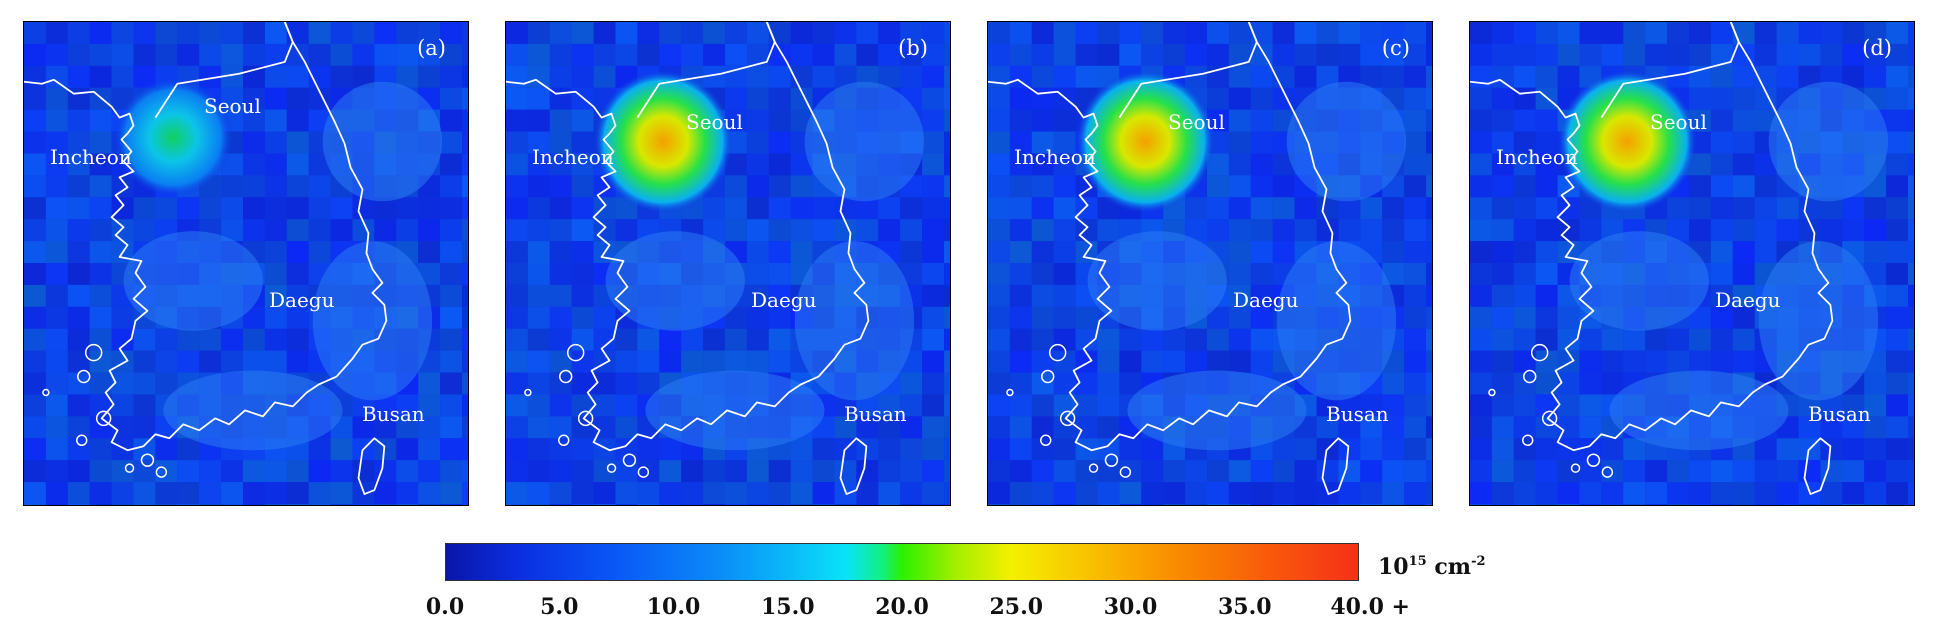 The image size is (1939, 641). Describe the element at coordinates (1478, 561) in the screenshot. I see `unit-exponent-2: -2` at that location.